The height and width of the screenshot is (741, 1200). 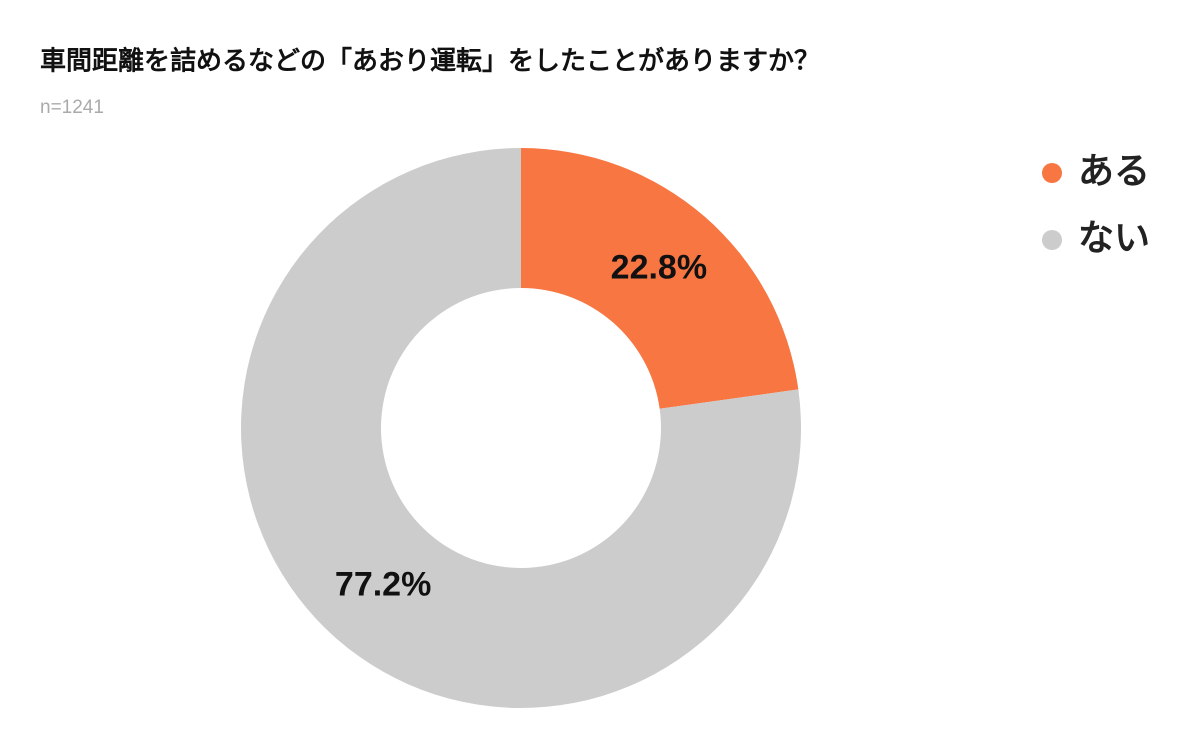 What do you see at coordinates (659, 268) in the screenshot?
I see `value-label: 22.8%` at bounding box center [659, 268].